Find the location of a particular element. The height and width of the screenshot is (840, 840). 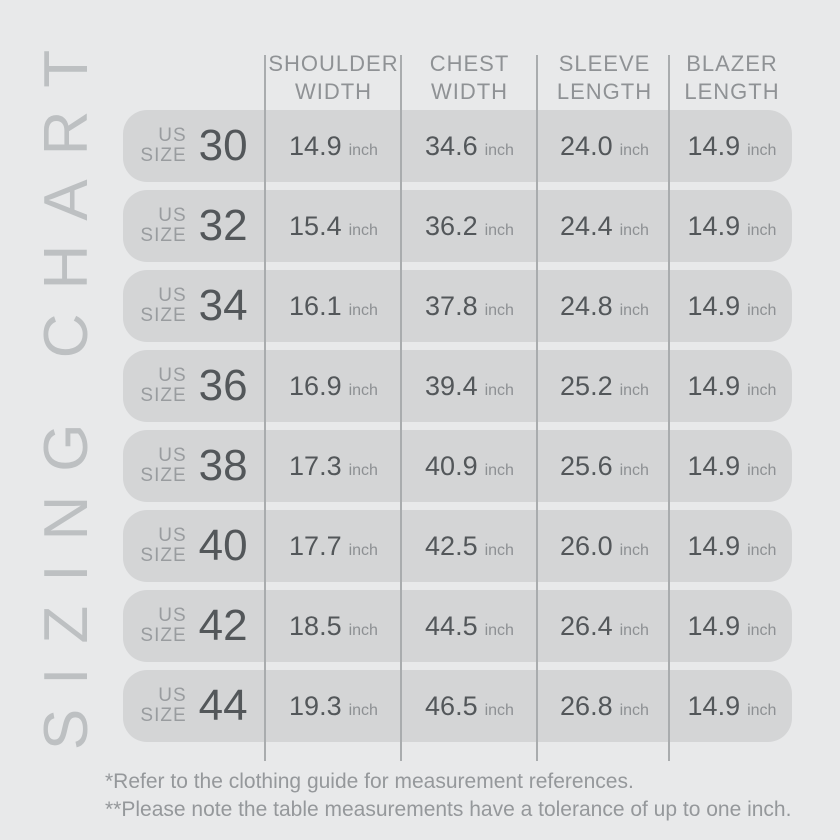

sleeve-length-cell: 26.4 inch is located at coordinates (604, 626).